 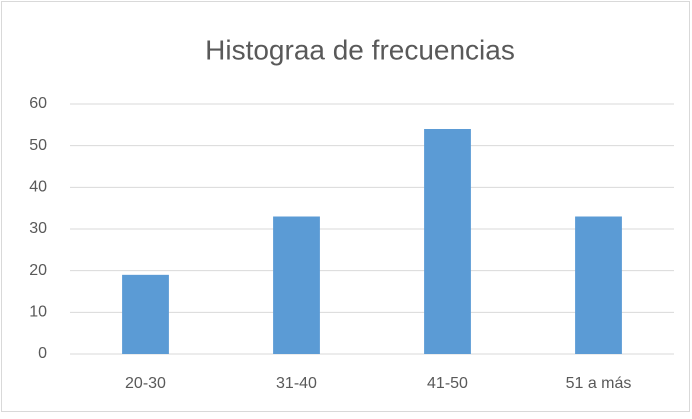 What do you see at coordinates (38, 270) in the screenshot?
I see `y-tick-label: 20` at bounding box center [38, 270].